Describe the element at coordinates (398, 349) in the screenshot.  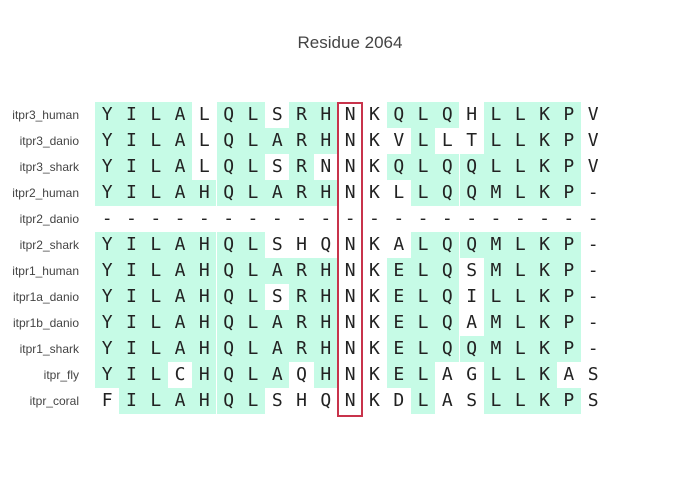
I see `residue-cell: E` at that location.